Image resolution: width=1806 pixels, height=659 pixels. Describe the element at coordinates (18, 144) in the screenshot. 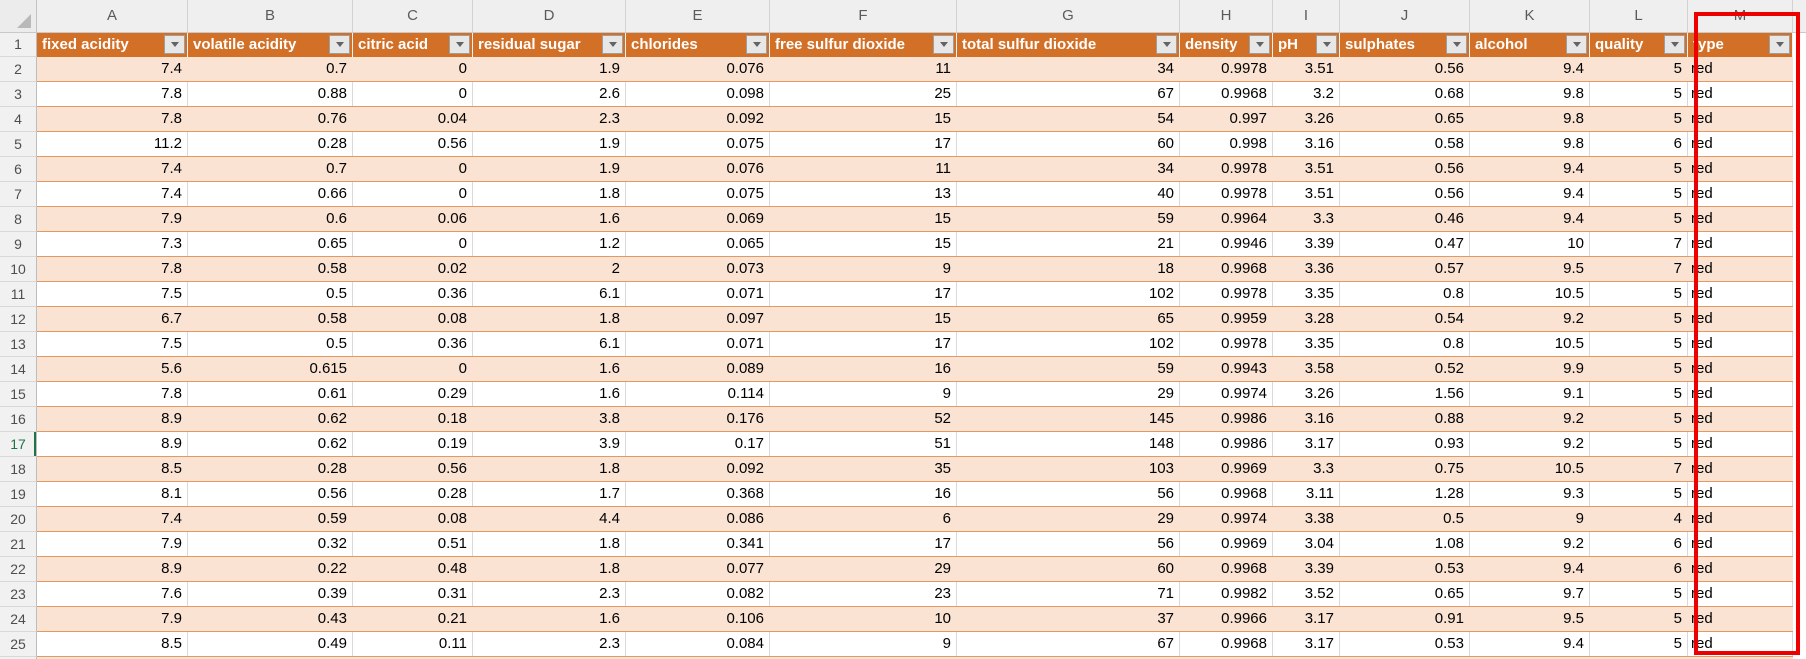

I see `row-header-5: 5` at that location.